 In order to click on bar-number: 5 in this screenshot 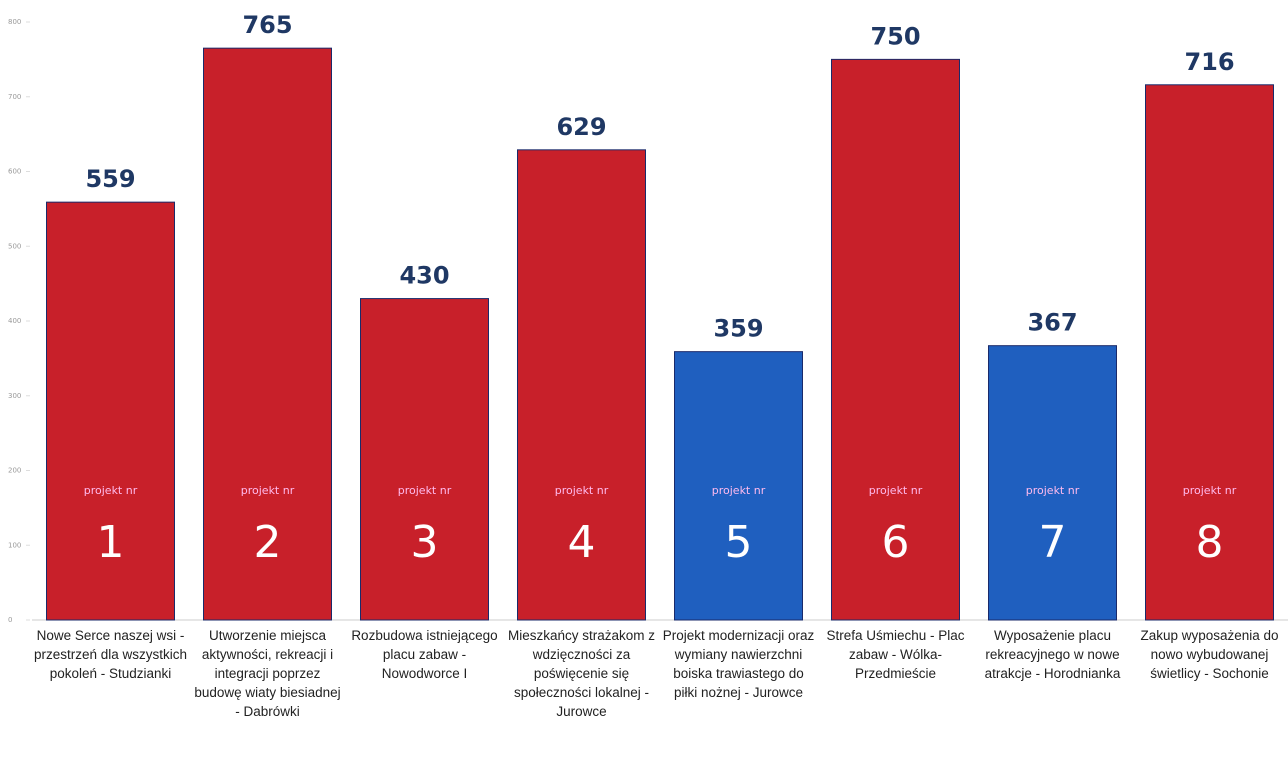, I will do `click(739, 542)`.